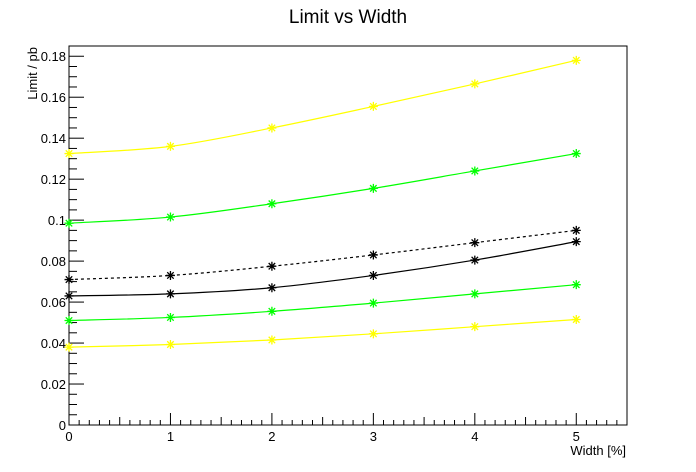  What do you see at coordinates (271, 436) in the screenshot?
I see `x-tick-label: 2` at bounding box center [271, 436].